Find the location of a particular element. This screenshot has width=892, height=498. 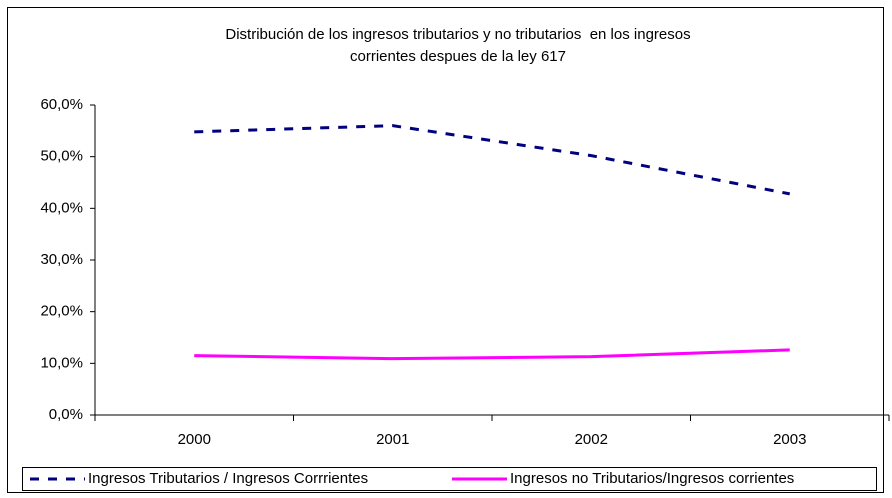

x-tick-label: 2003 is located at coordinates (789, 439).